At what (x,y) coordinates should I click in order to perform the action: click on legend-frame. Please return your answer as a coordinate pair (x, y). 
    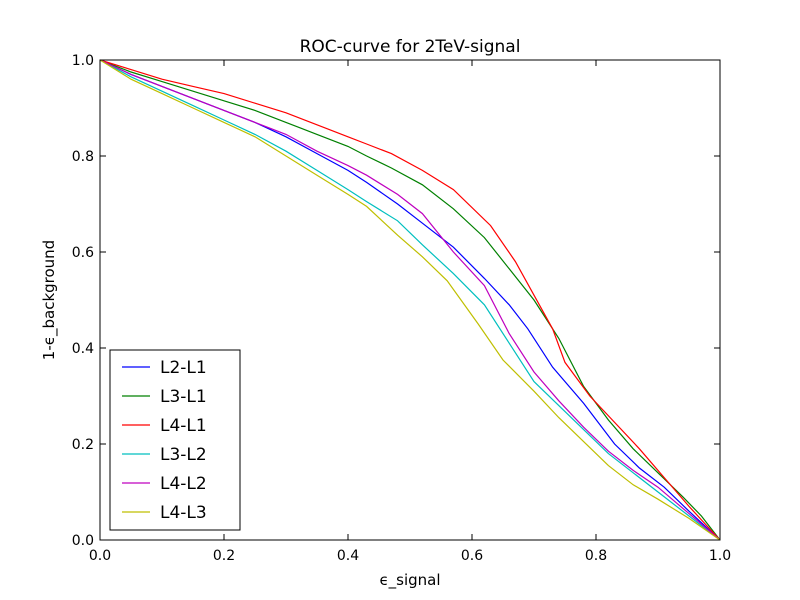
    Looking at the image, I should click on (175, 440).